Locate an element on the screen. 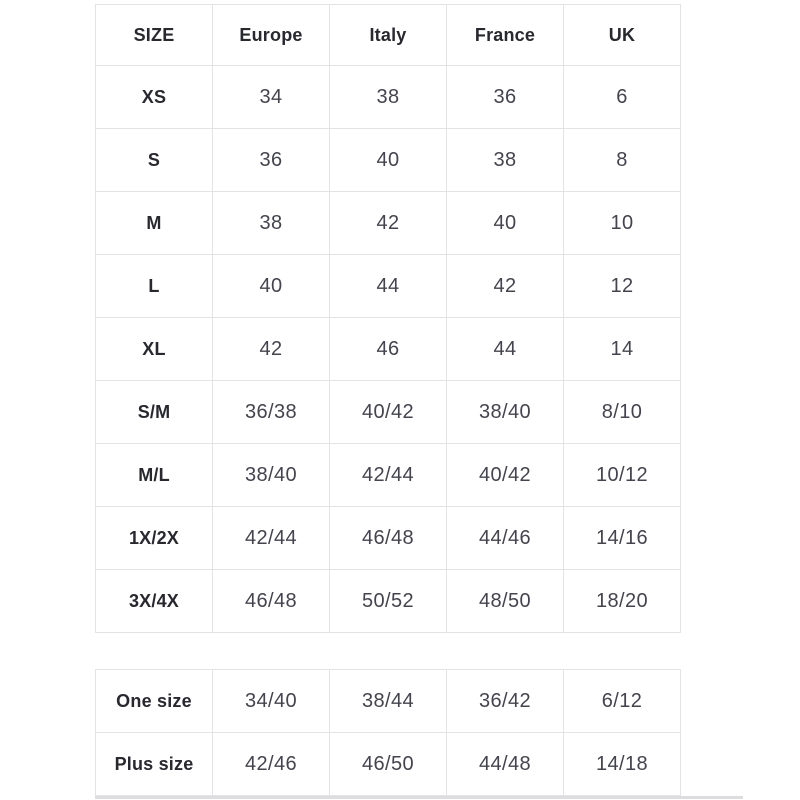 This screenshot has width=800, height=800. size-value-cell: 10/12 is located at coordinates (622, 475).